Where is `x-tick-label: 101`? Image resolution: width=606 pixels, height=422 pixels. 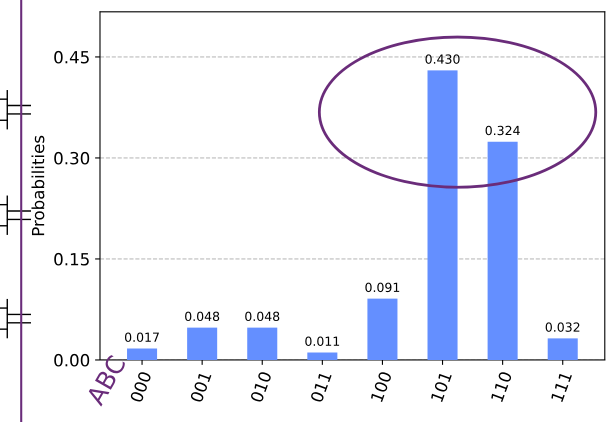 x-tick-label: 101 is located at coordinates (441, 386).